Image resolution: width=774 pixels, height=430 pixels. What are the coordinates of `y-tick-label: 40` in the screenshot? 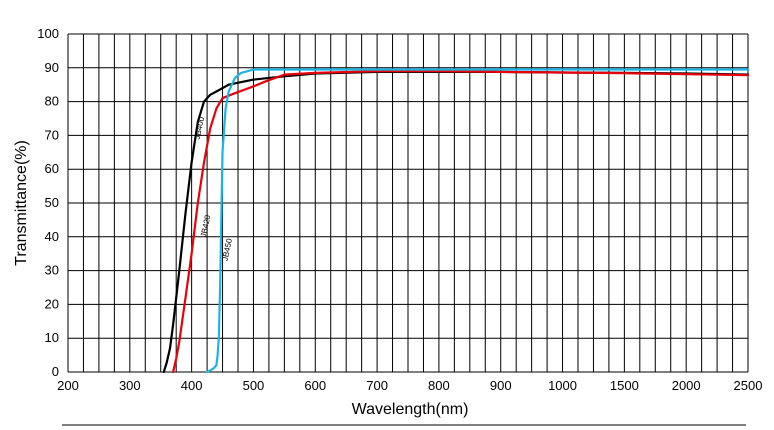 It's located at (52, 236).